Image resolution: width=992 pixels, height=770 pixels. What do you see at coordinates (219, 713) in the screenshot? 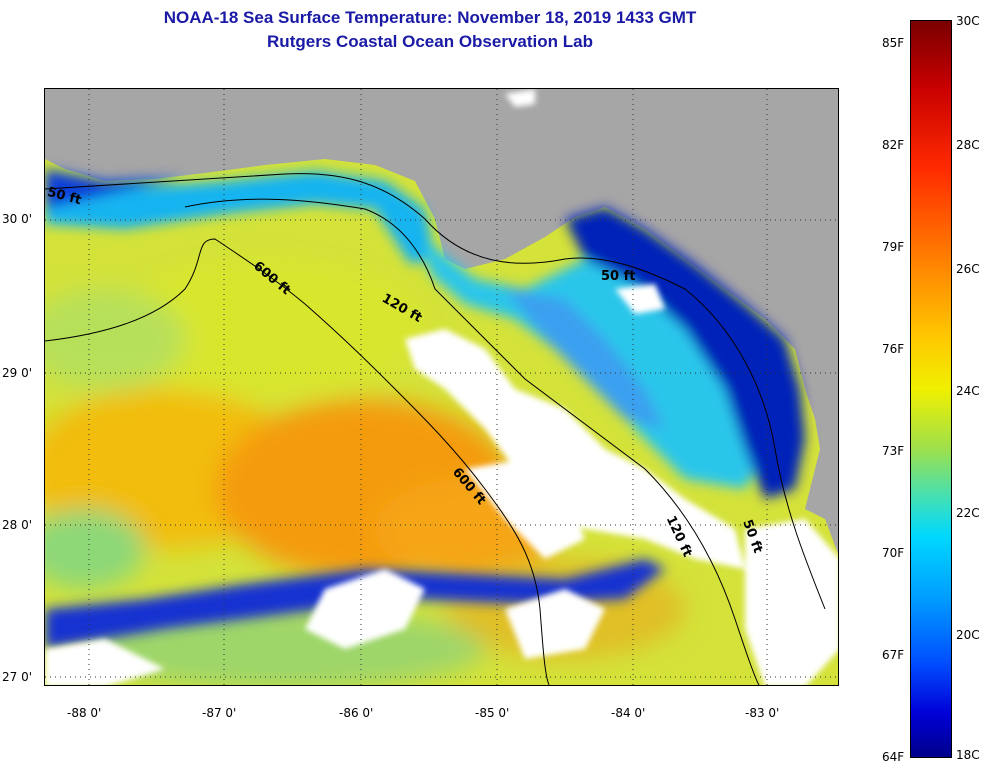
I see `lon-label-87: -87 0'` at bounding box center [219, 713].